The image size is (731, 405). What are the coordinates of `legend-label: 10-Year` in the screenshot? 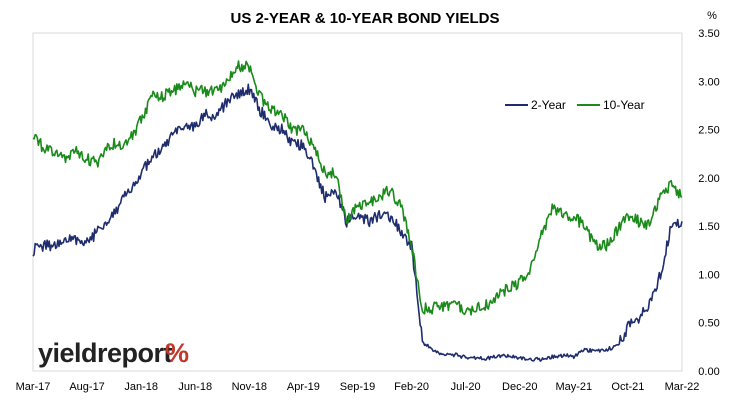 It's located at (624, 105).